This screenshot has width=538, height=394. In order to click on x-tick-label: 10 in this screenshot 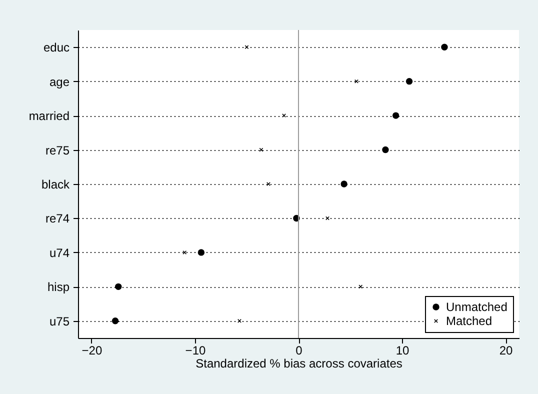, I will do `click(403, 351)`.